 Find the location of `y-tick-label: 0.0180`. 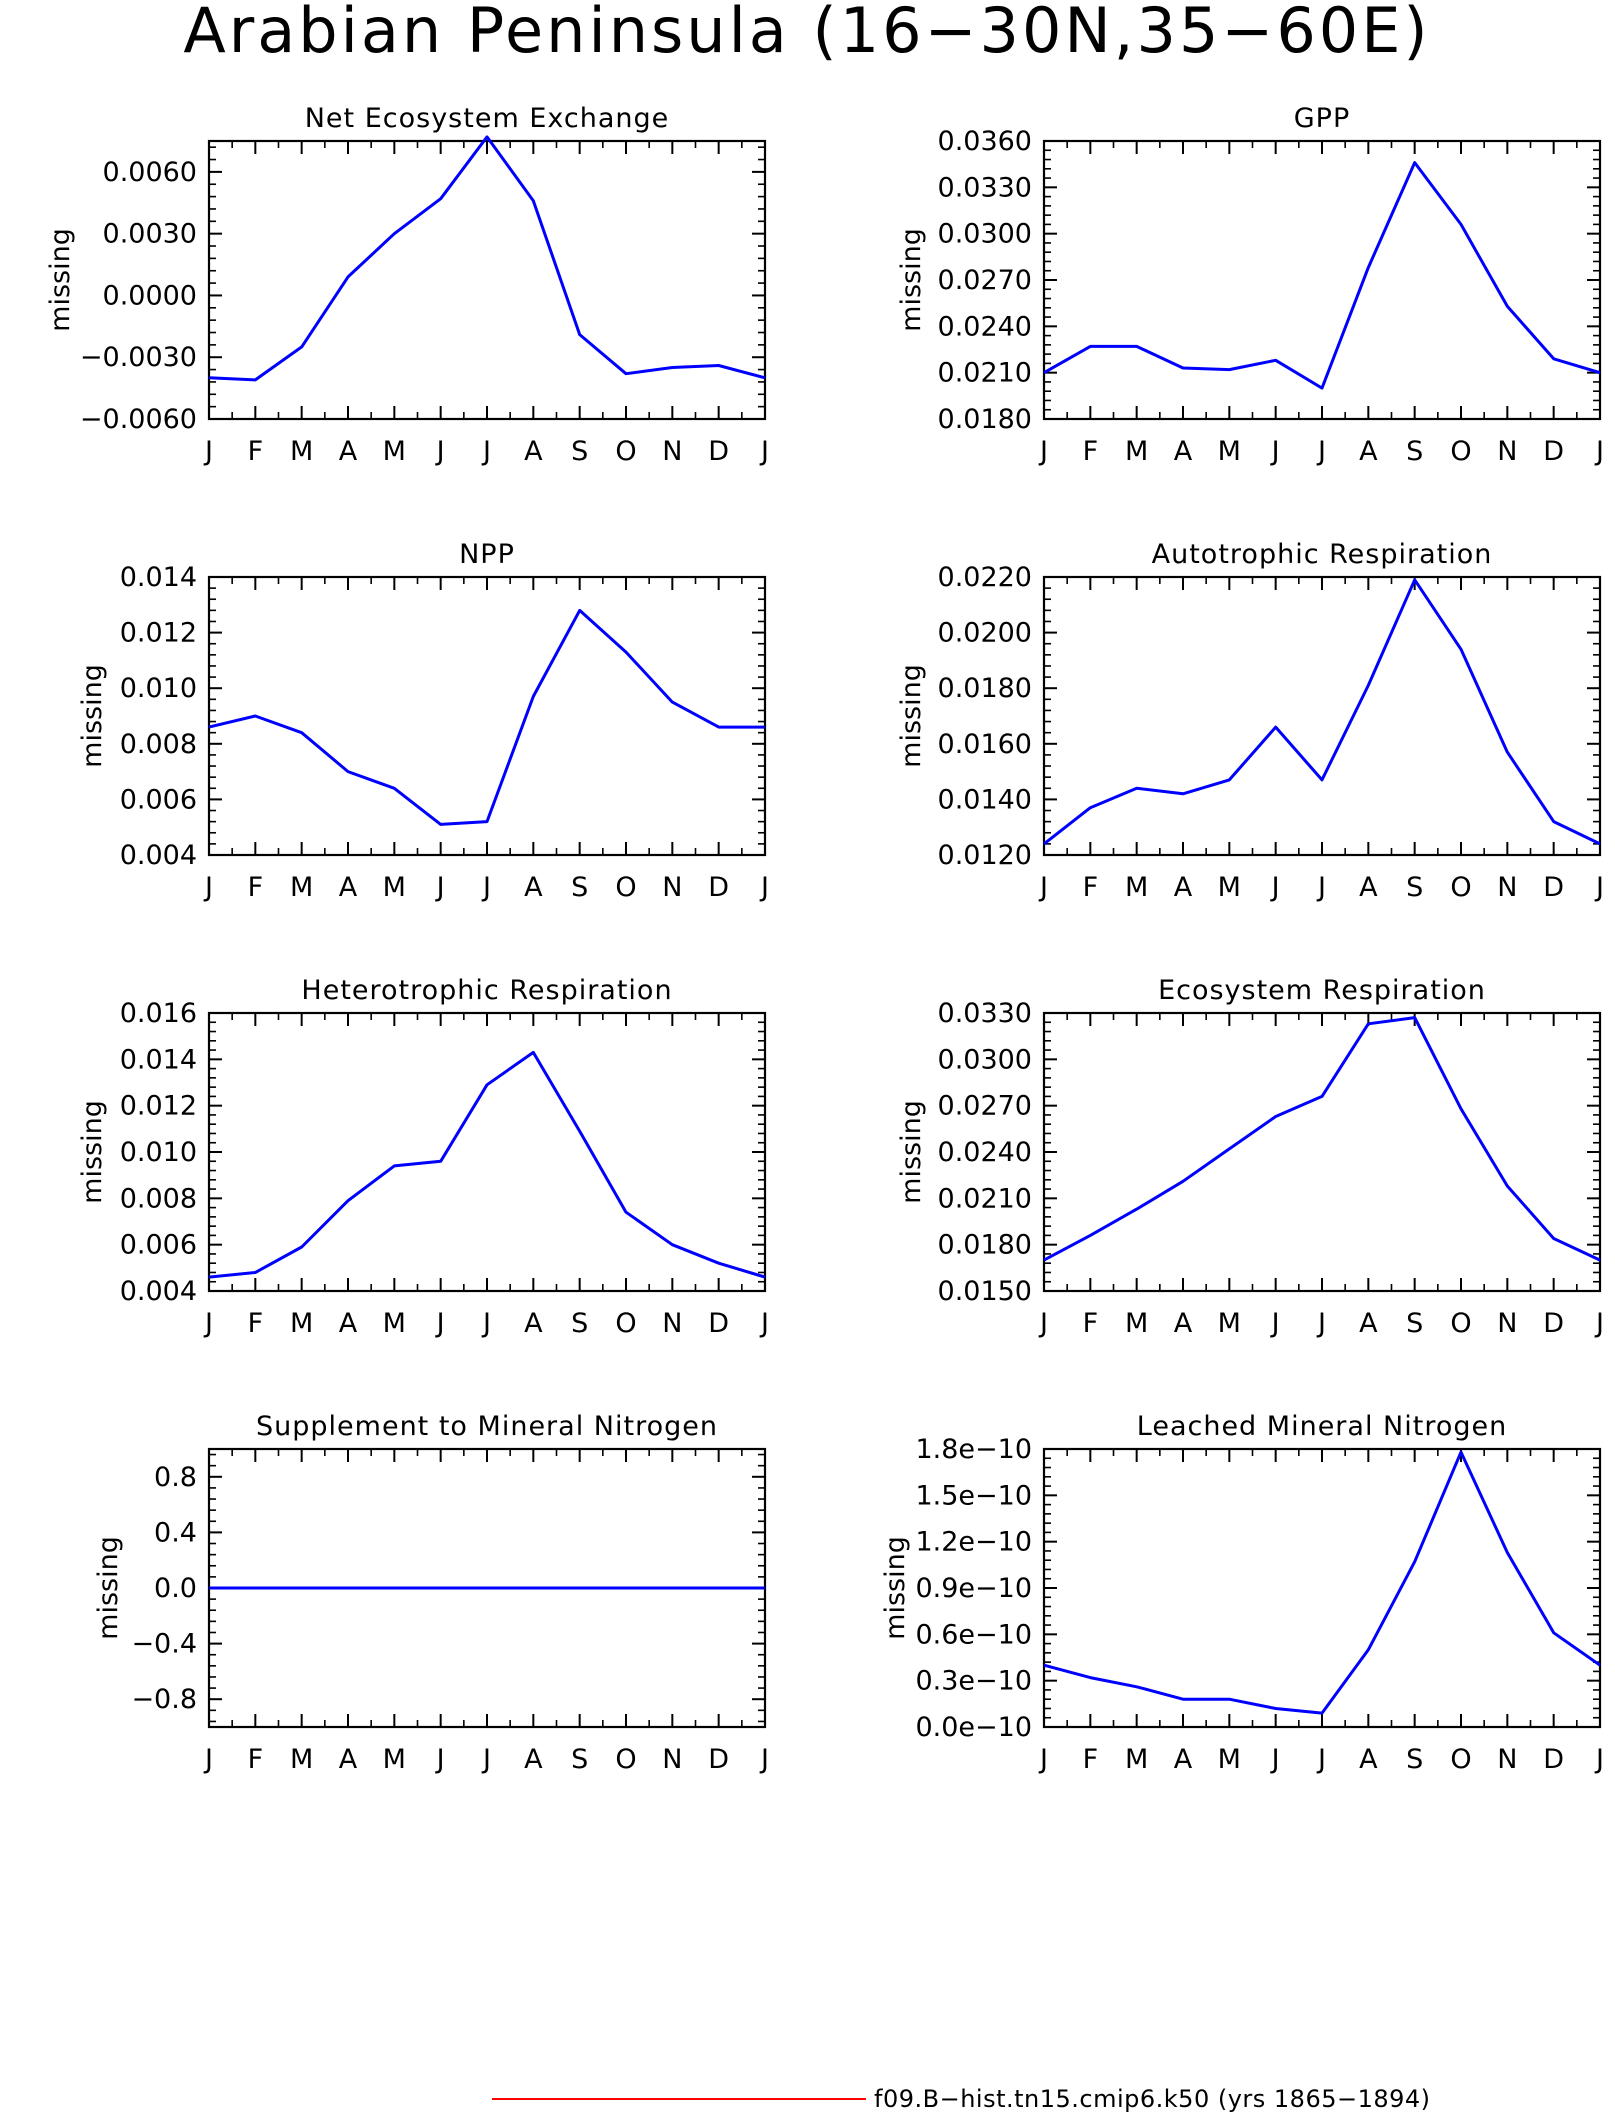

y-tick-label: 0.0180 is located at coordinates (985, 688).